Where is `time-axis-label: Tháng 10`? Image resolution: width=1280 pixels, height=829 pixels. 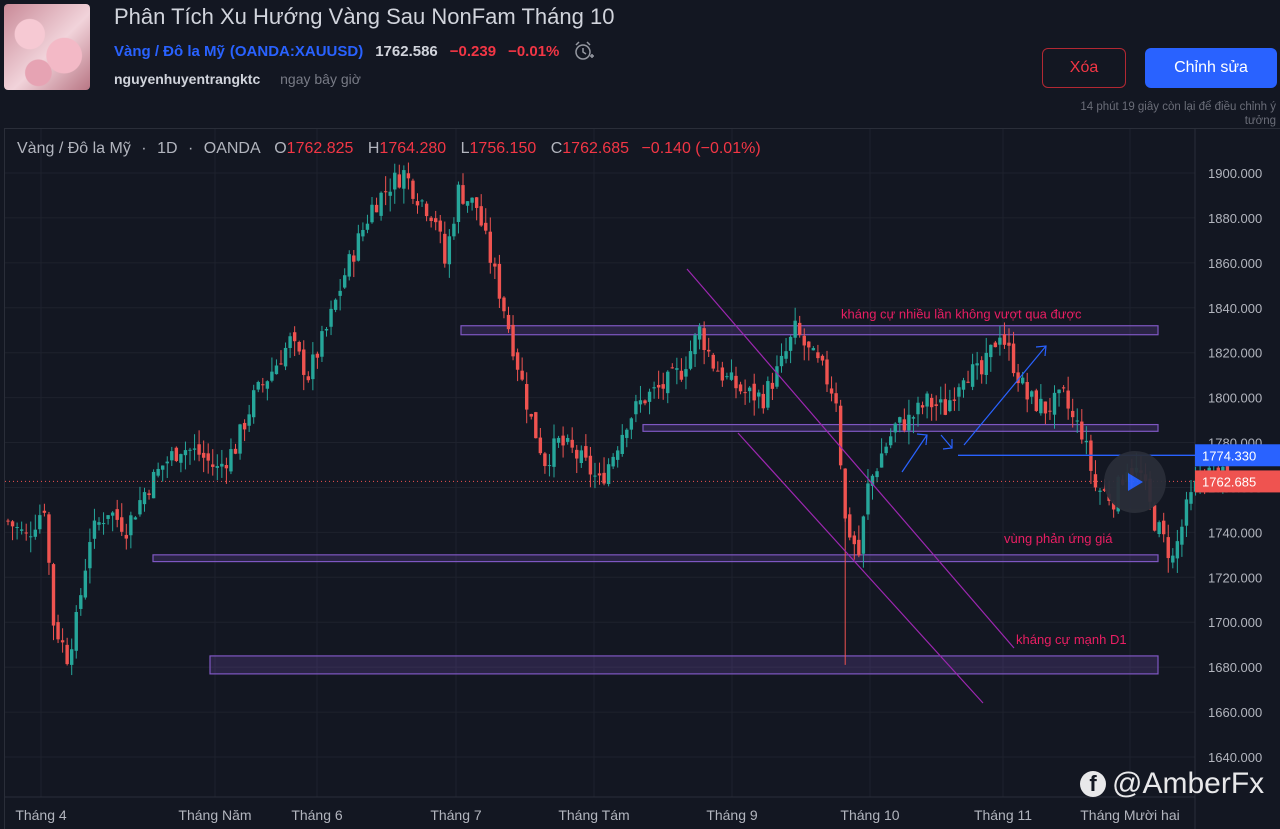
time-axis-label: Tháng 10 is located at coordinates (869, 815).